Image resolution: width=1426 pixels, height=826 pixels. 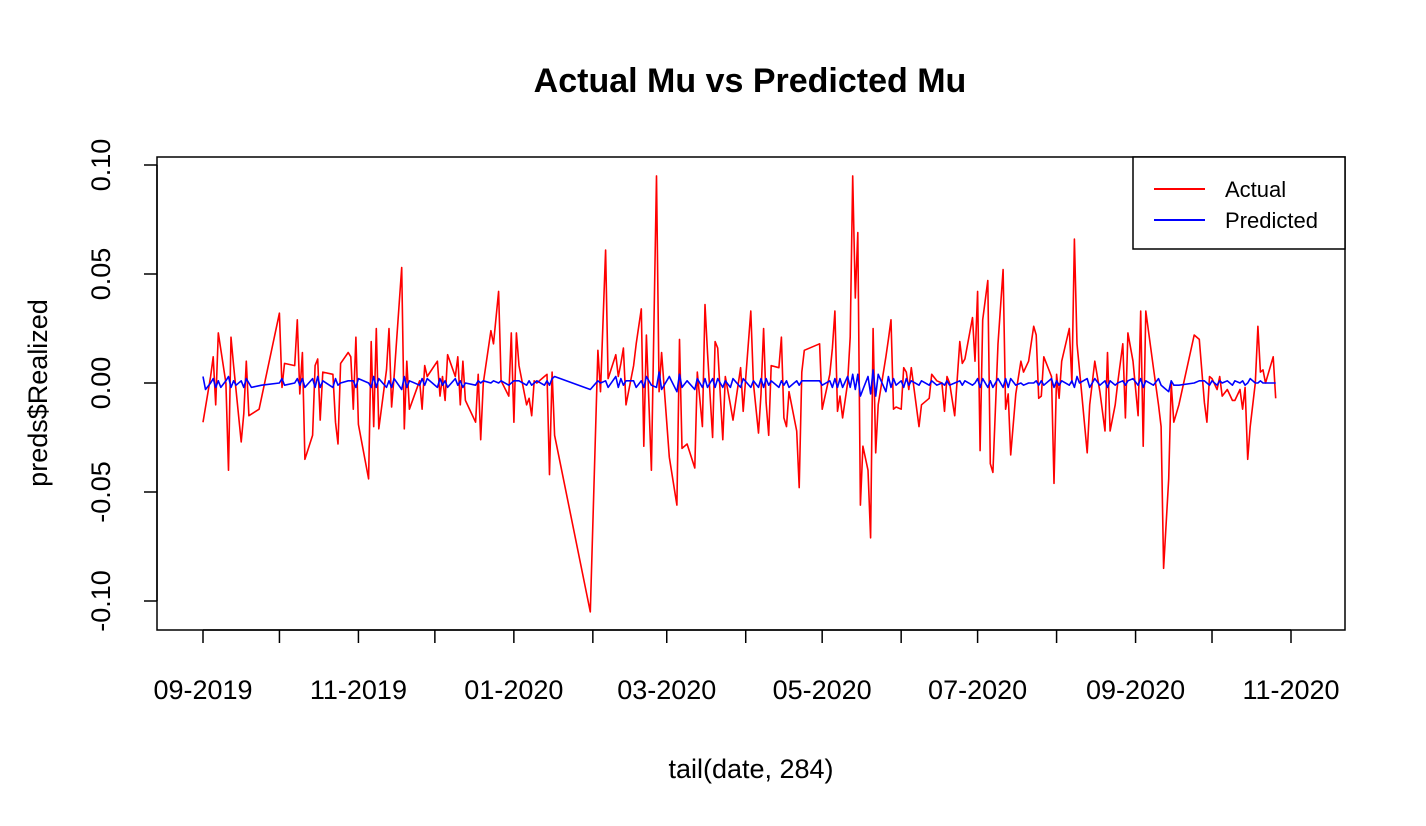 What do you see at coordinates (122, 385) in the screenshot?
I see `y-axis: -0.10 -0.05 0.00 0.05 0.10` at bounding box center [122, 385].